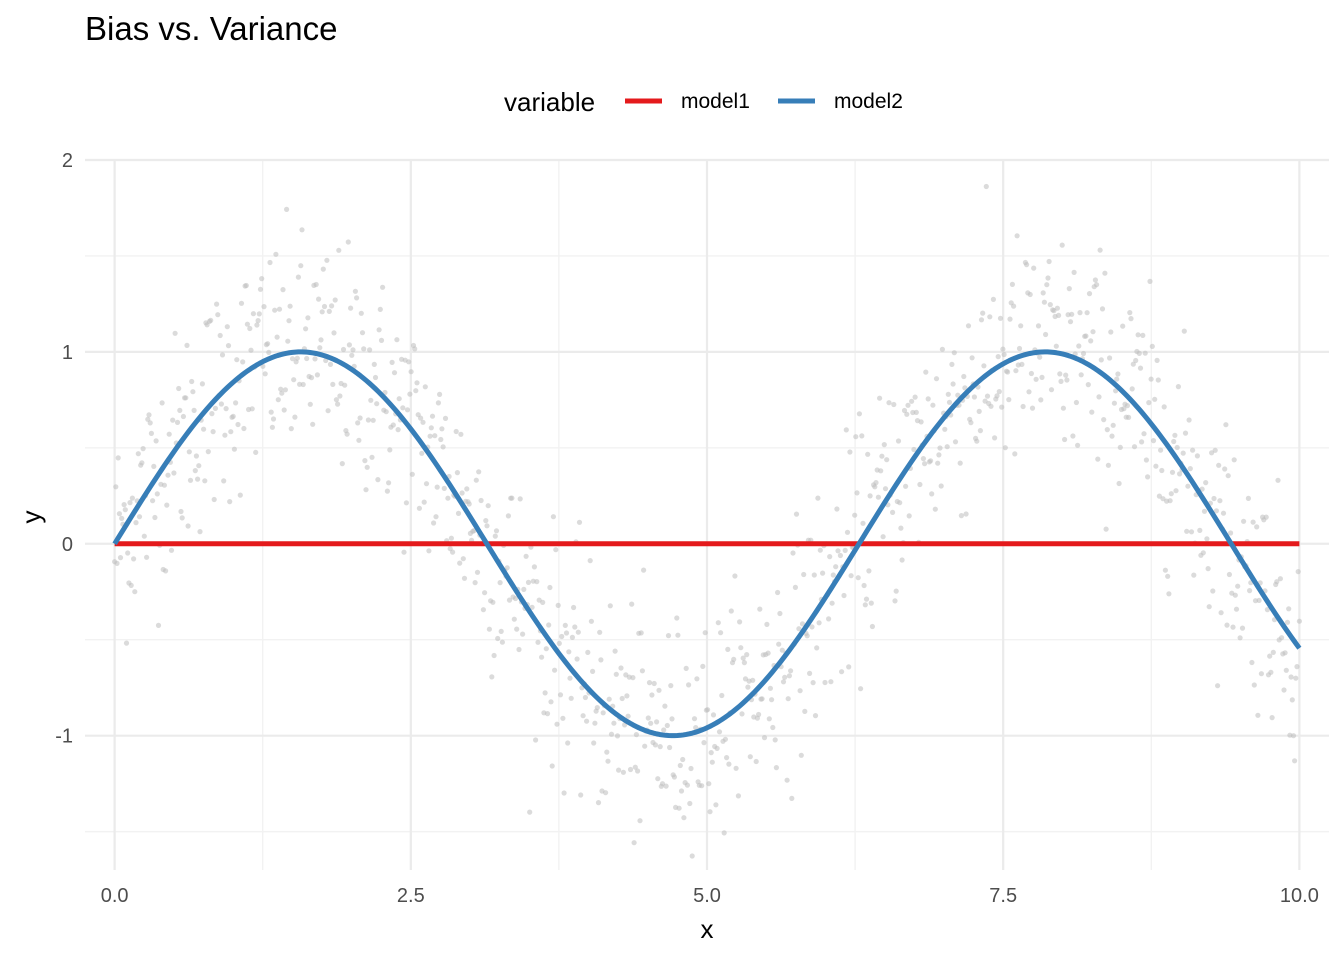 Image resolution: width=1344 pixels, height=960 pixels. Describe the element at coordinates (707, 929) in the screenshot. I see `x-axis-title: x` at that location.